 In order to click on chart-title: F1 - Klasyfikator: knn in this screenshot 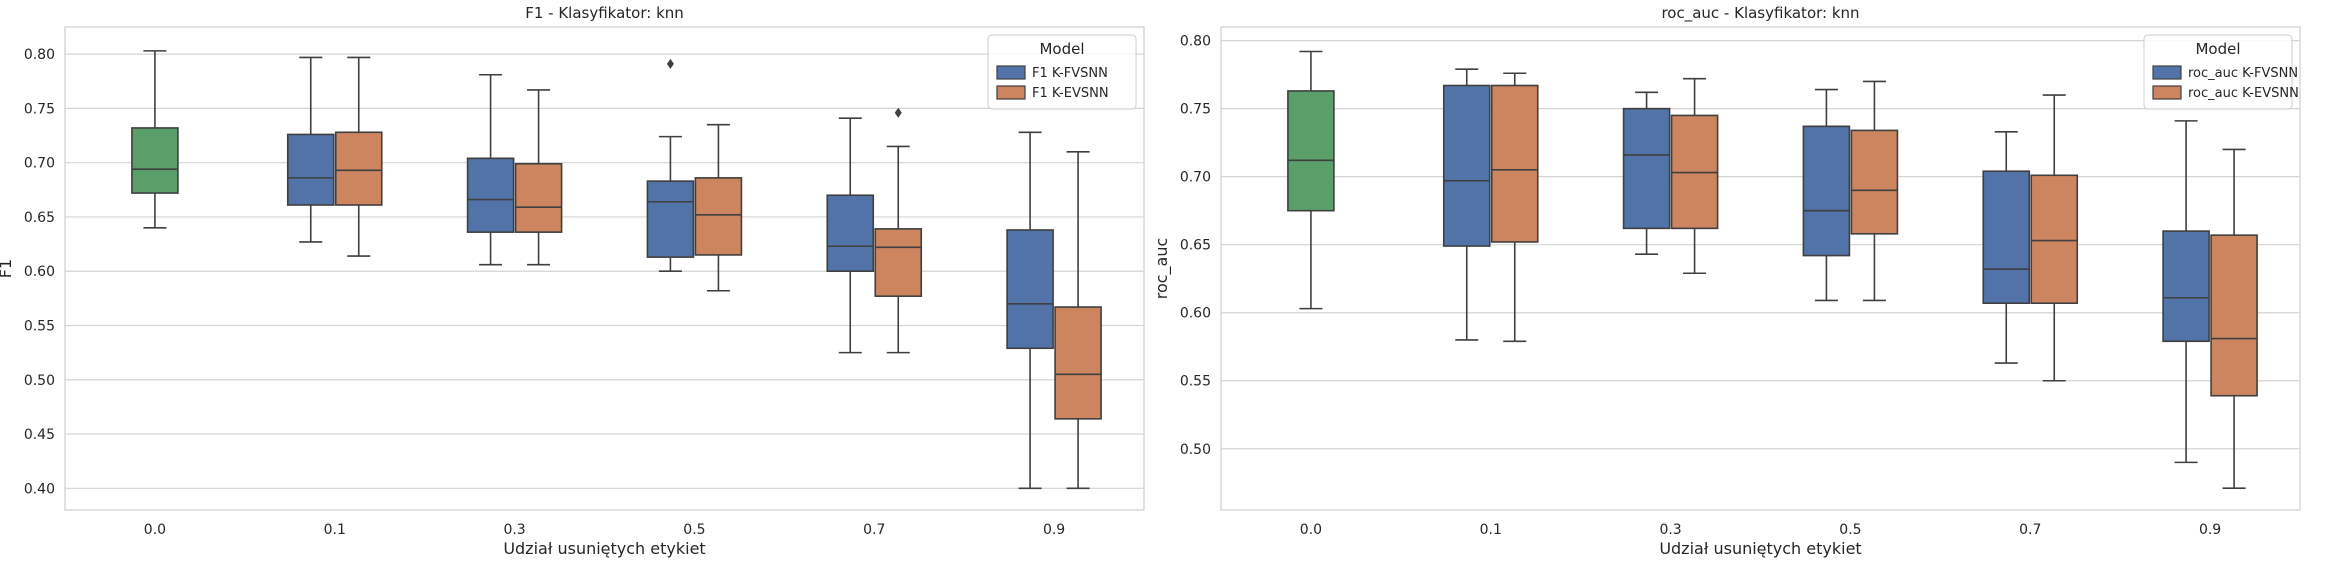, I will do `click(604, 13)`.